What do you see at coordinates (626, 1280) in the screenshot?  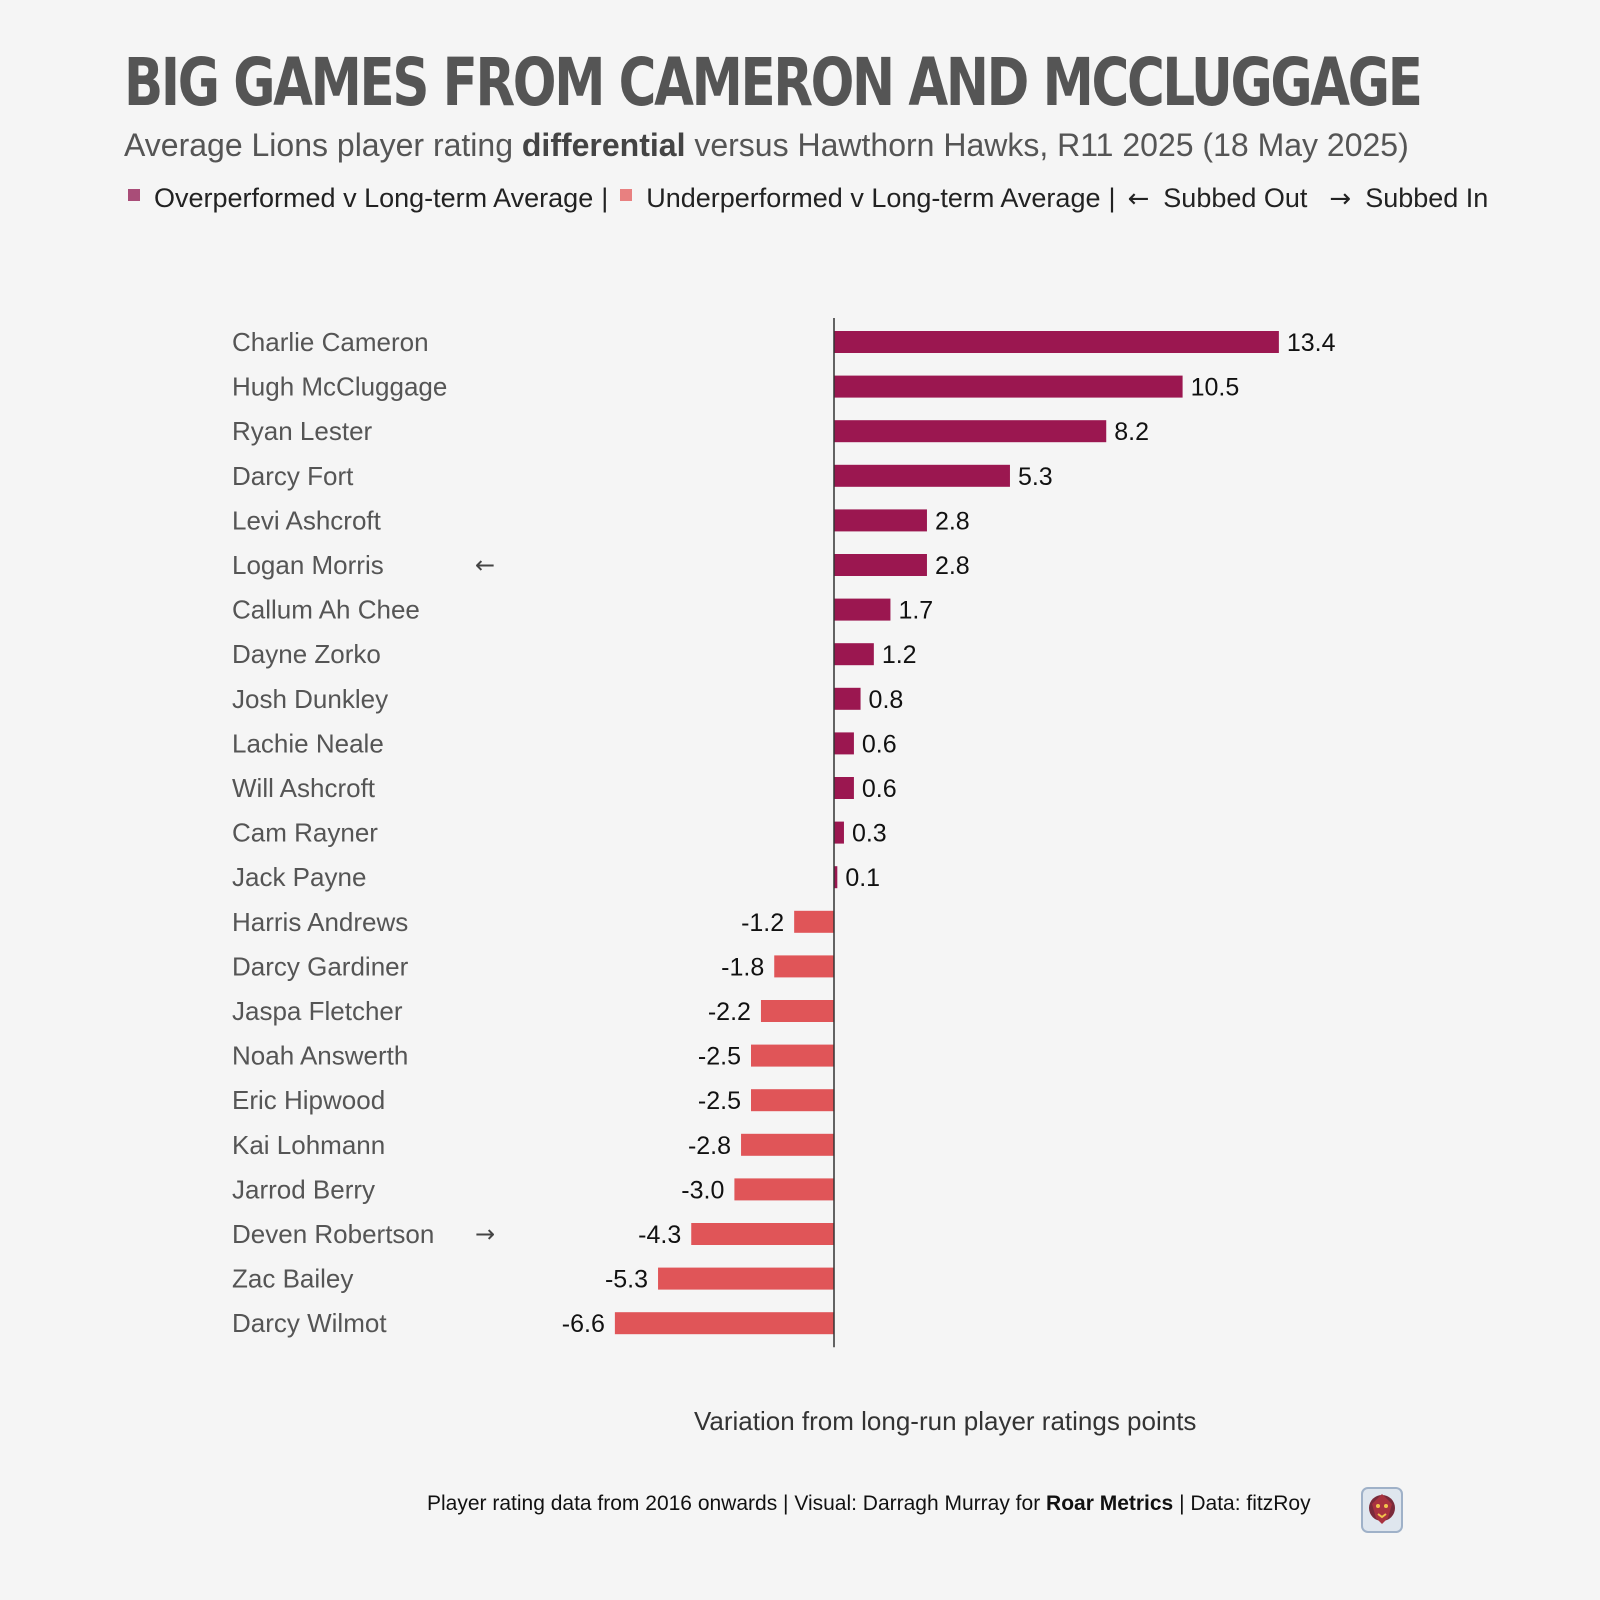 I see `value-label: -5.3` at bounding box center [626, 1280].